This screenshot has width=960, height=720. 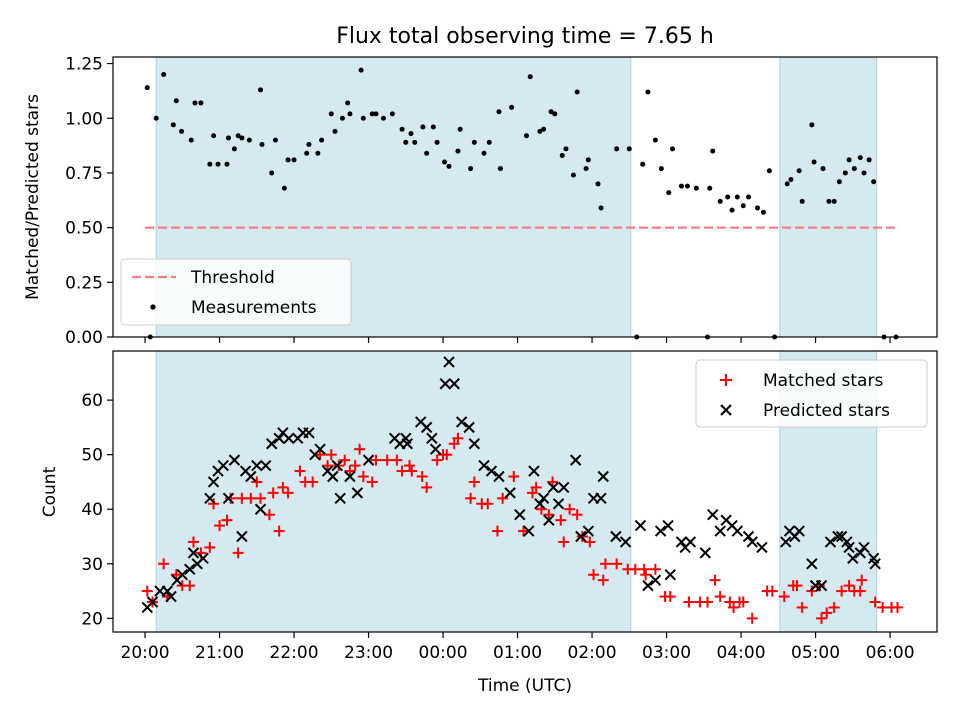 What do you see at coordinates (97, 510) in the screenshot?
I see `bottom-y-ticks: 20 30 40 50 60` at bounding box center [97, 510].